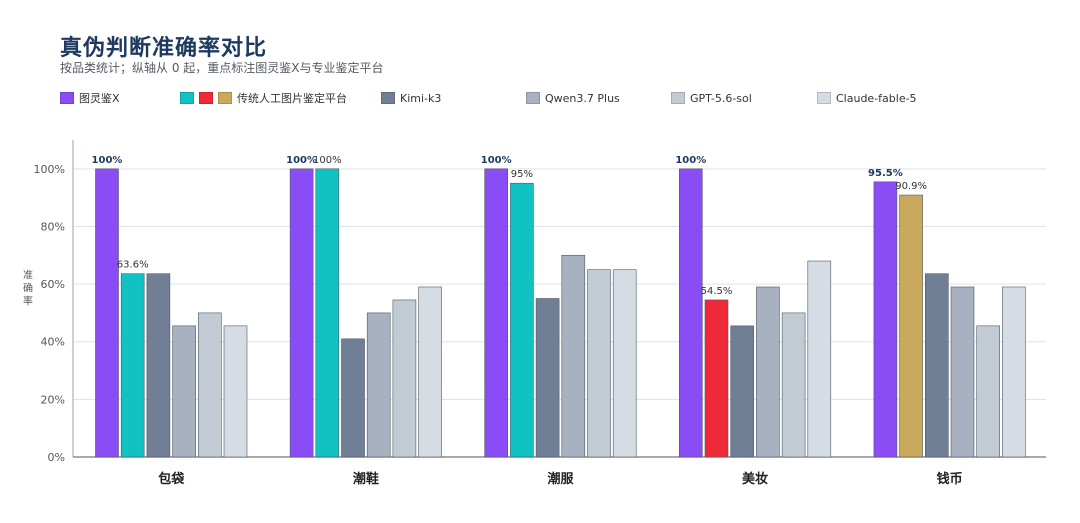 This screenshot has width=1080, height=523. I want to click on legend-item-traditional-platform: 传统人工图片鉴定平台, so click(263, 98).